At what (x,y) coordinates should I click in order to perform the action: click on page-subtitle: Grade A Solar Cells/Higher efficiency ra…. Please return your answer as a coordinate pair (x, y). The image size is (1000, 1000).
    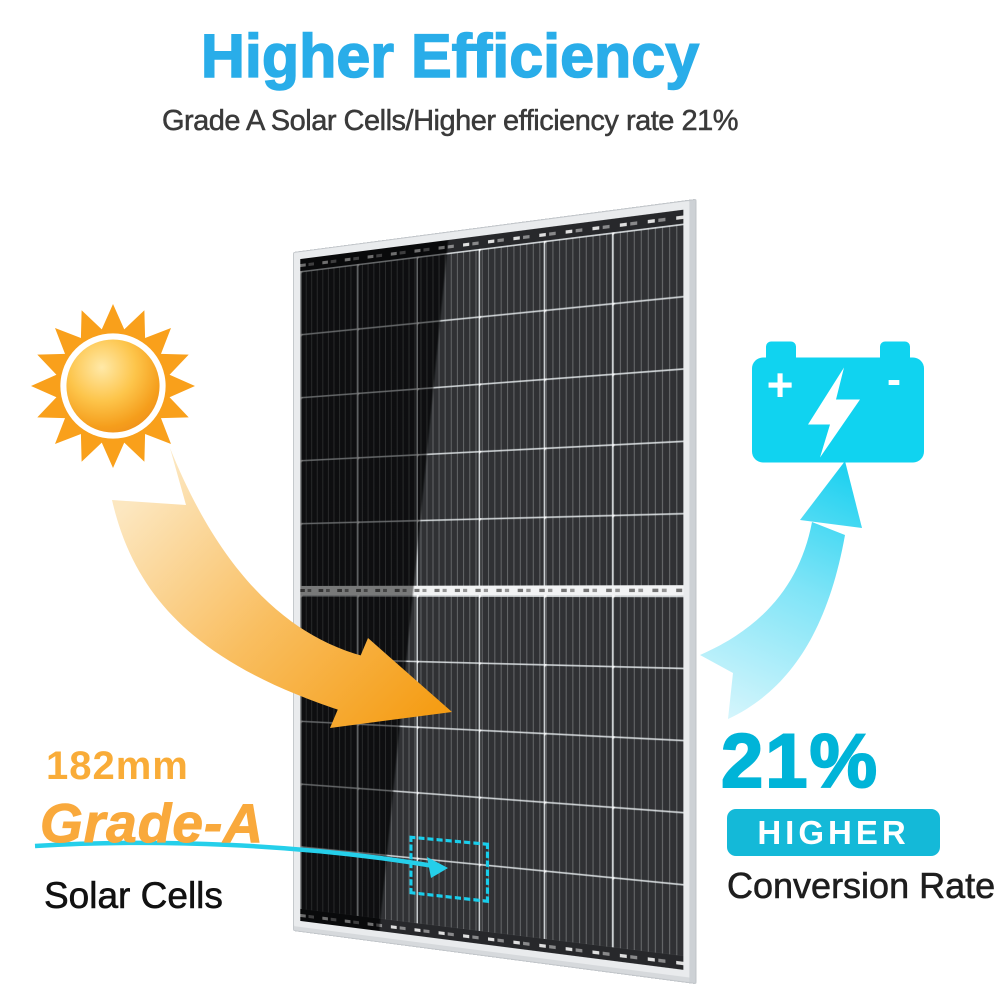
    Looking at the image, I should click on (450, 121).